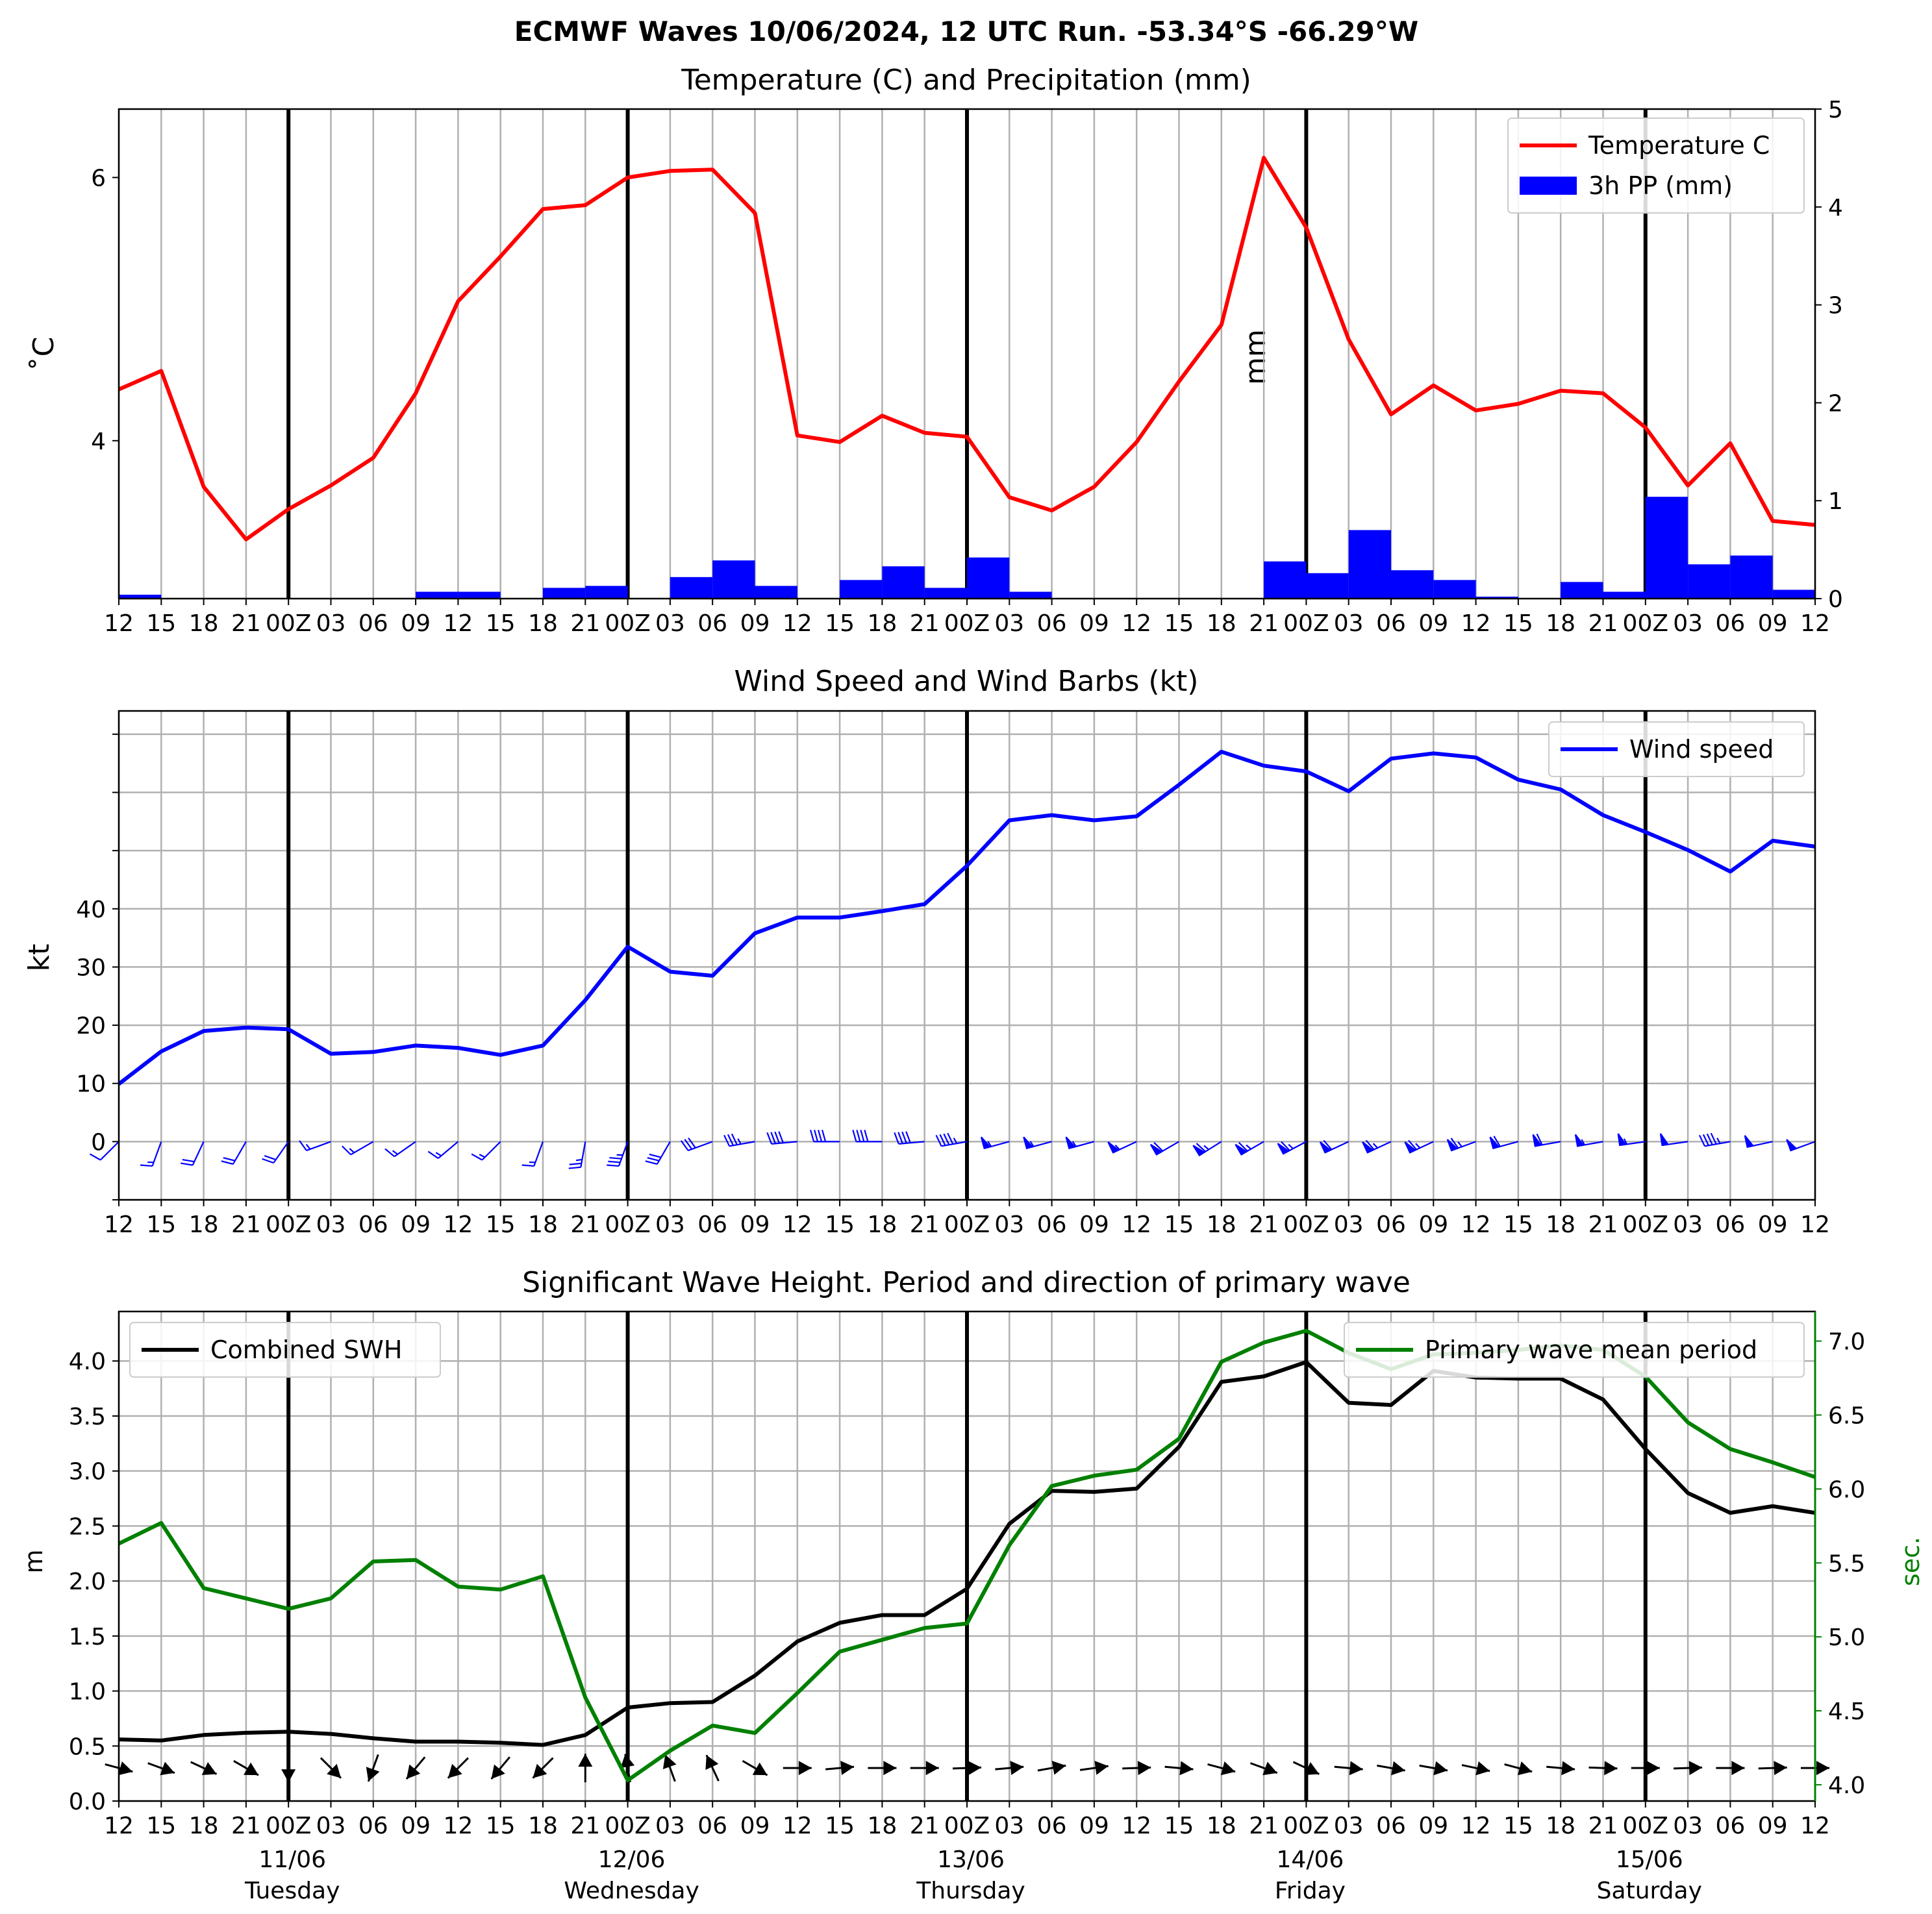 This screenshot has height=1914, width=1932. Describe the element at coordinates (98, 1142) in the screenshot. I see `y-tick-label: 0` at that location.